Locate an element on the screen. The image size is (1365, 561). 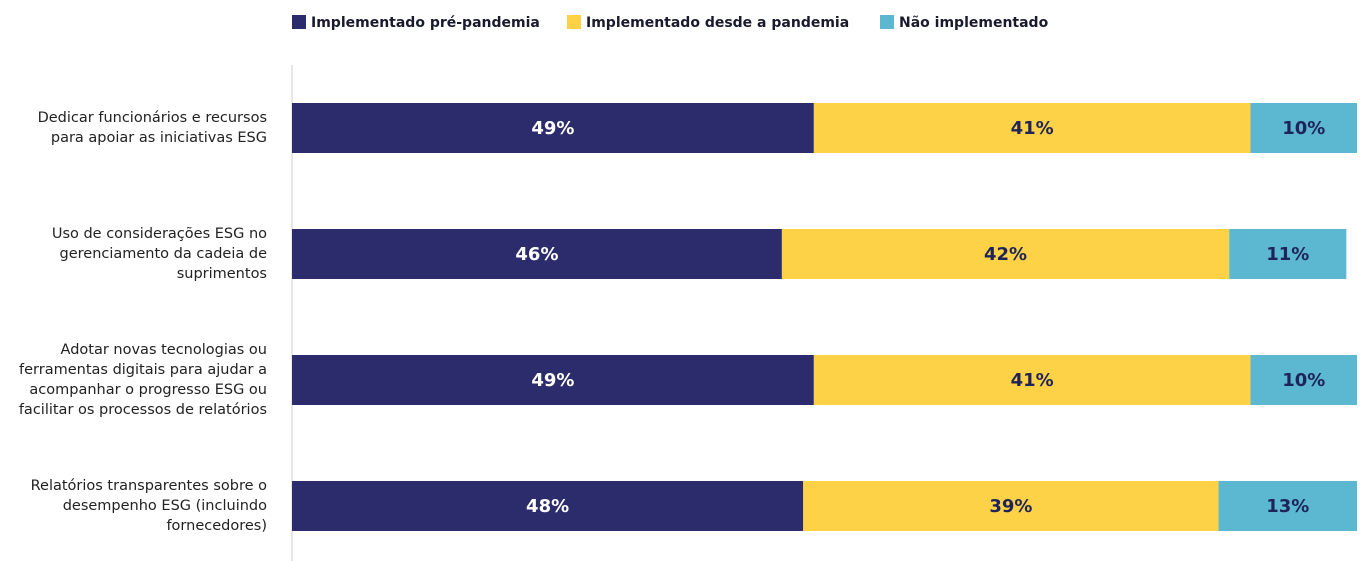
value-label: 48% is located at coordinates (547, 506).